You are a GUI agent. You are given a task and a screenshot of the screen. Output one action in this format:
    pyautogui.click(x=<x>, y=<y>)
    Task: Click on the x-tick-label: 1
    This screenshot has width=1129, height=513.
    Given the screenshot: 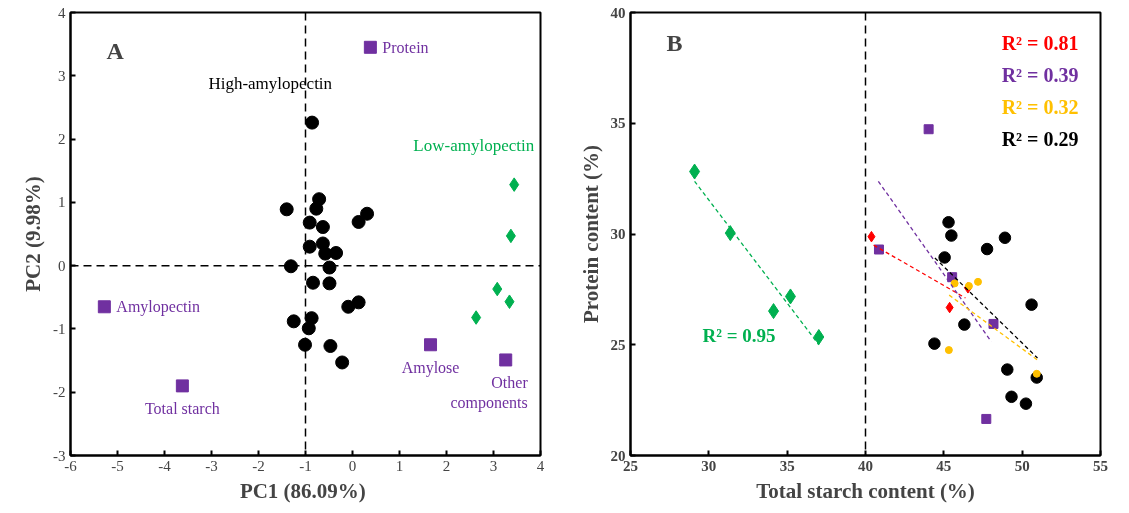 What is the action you would take?
    pyautogui.click(x=399, y=465)
    